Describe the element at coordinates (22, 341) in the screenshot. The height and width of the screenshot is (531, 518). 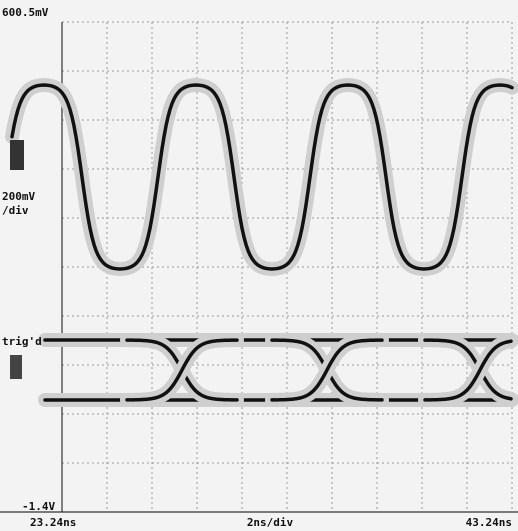
I see `trigger-status: trig'd` at that location.